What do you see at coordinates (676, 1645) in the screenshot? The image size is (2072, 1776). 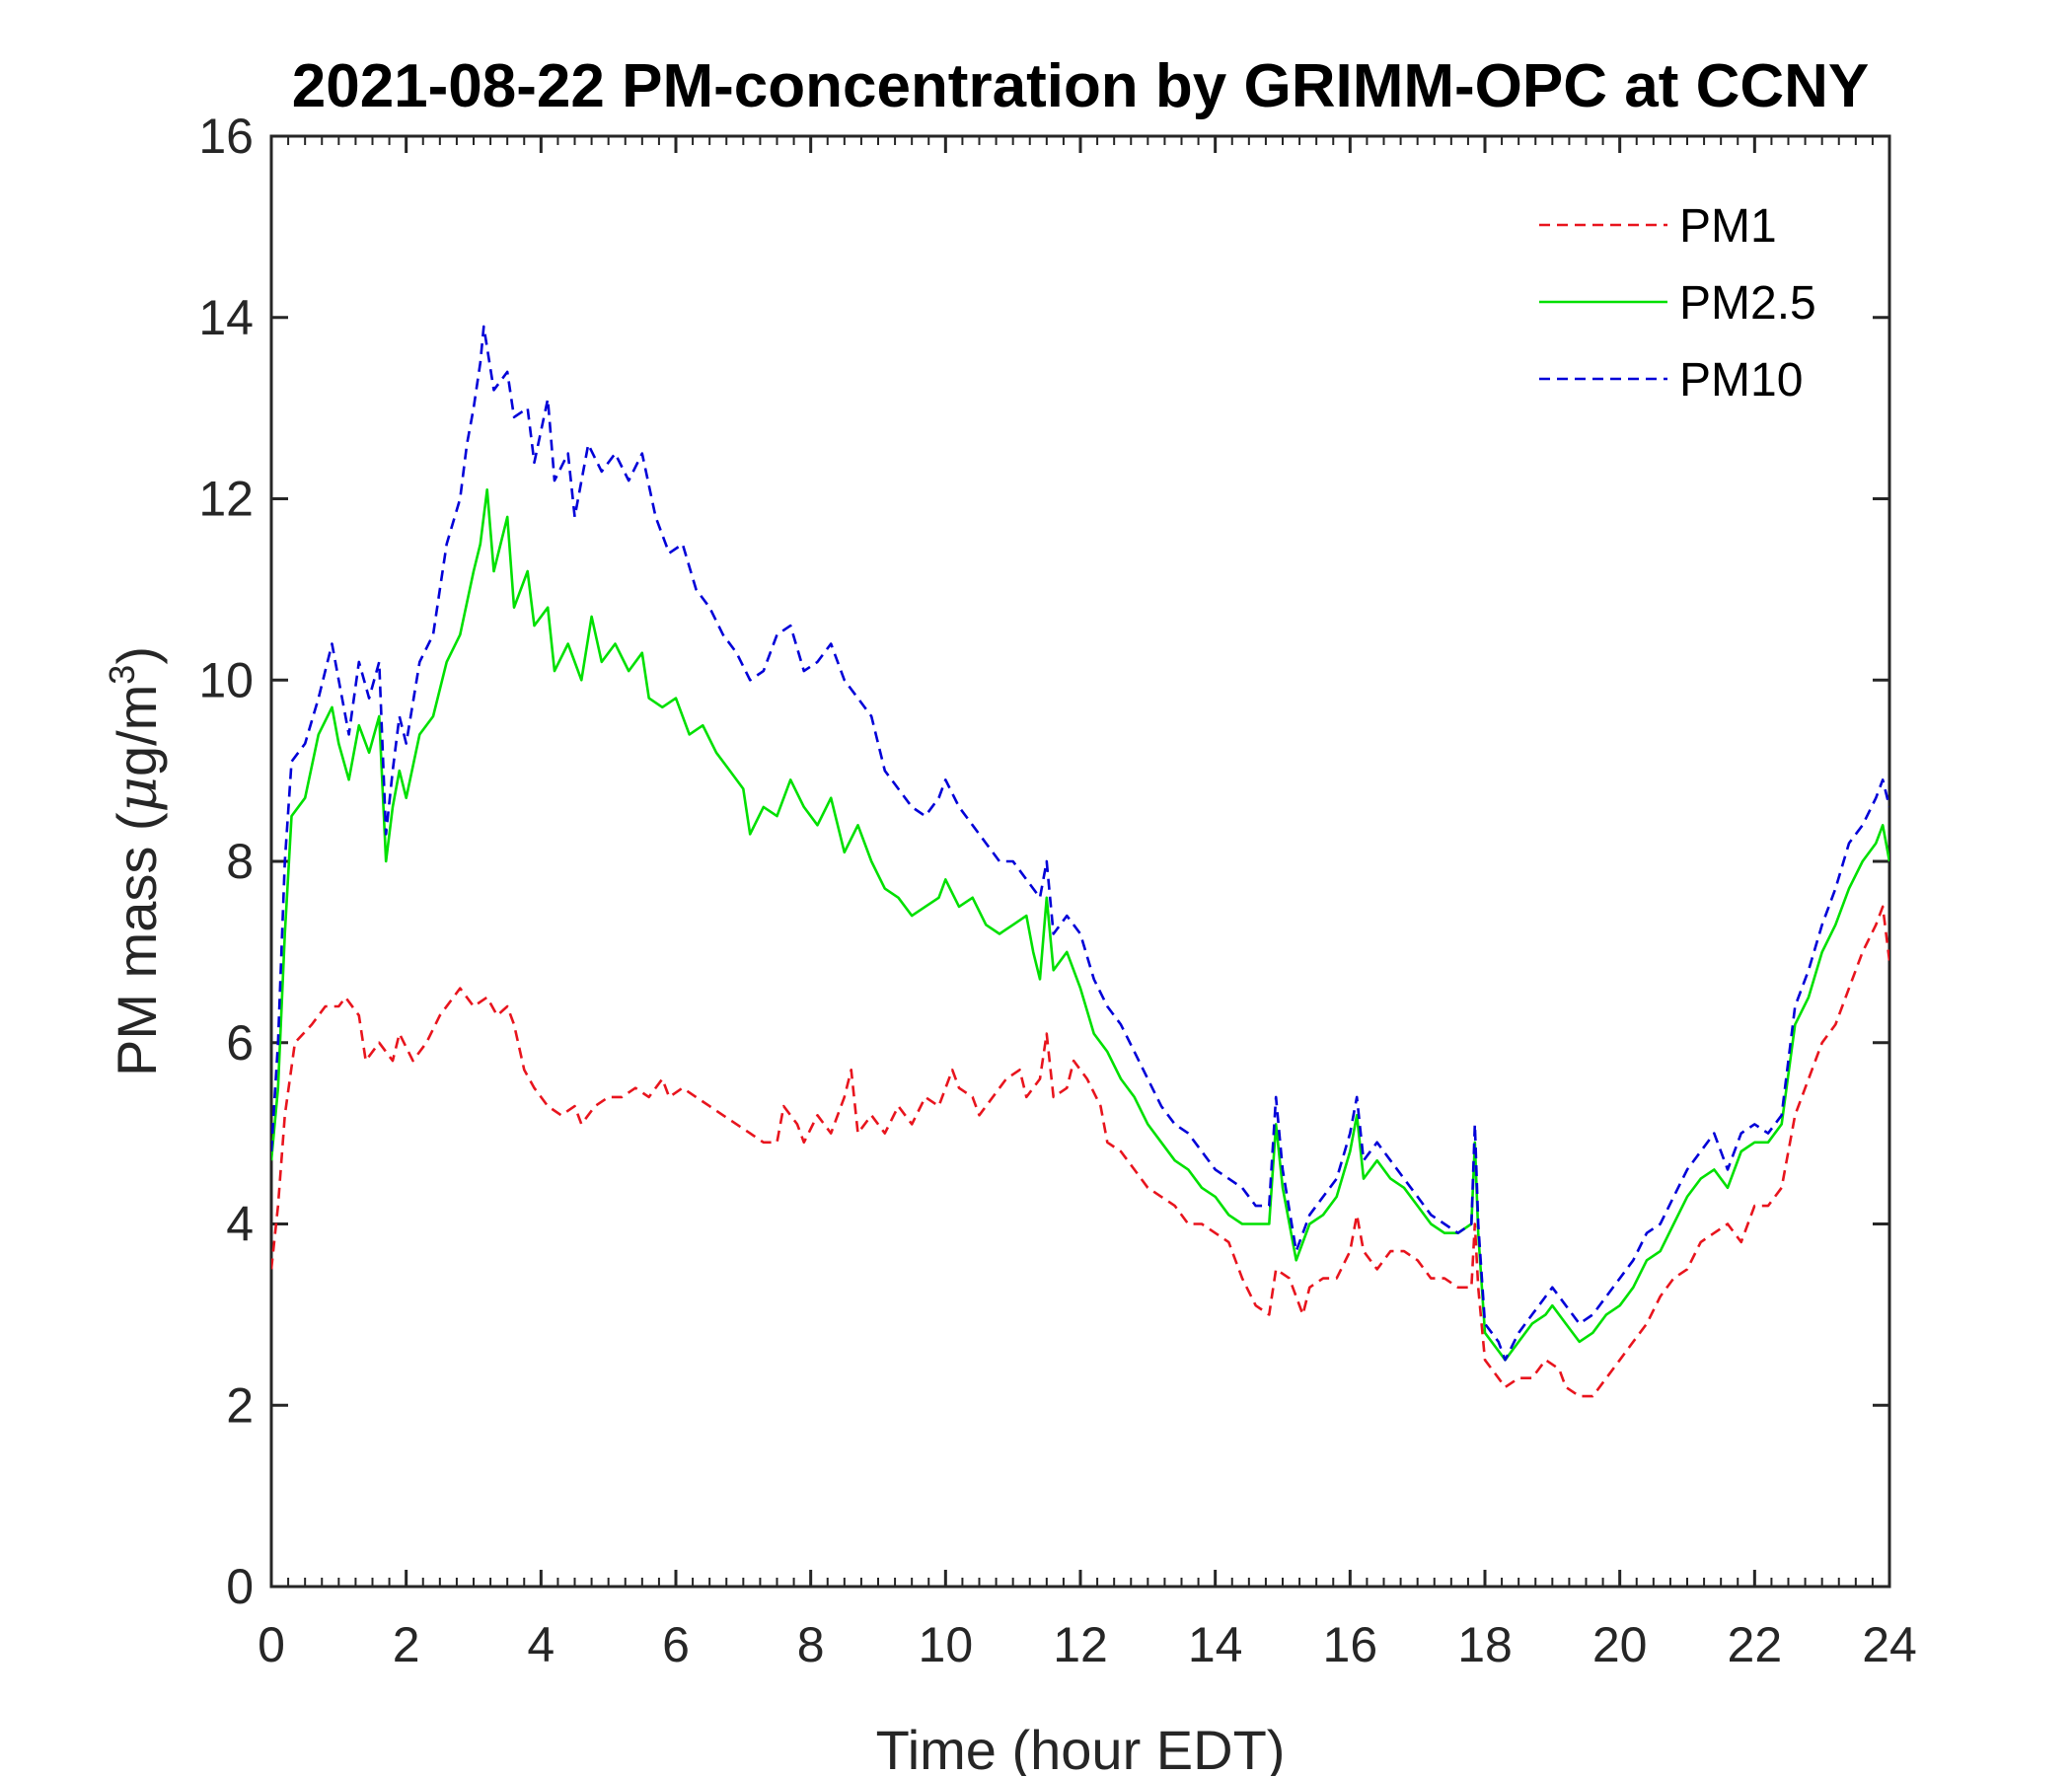 I see `x-tick-label: 6` at bounding box center [676, 1645].